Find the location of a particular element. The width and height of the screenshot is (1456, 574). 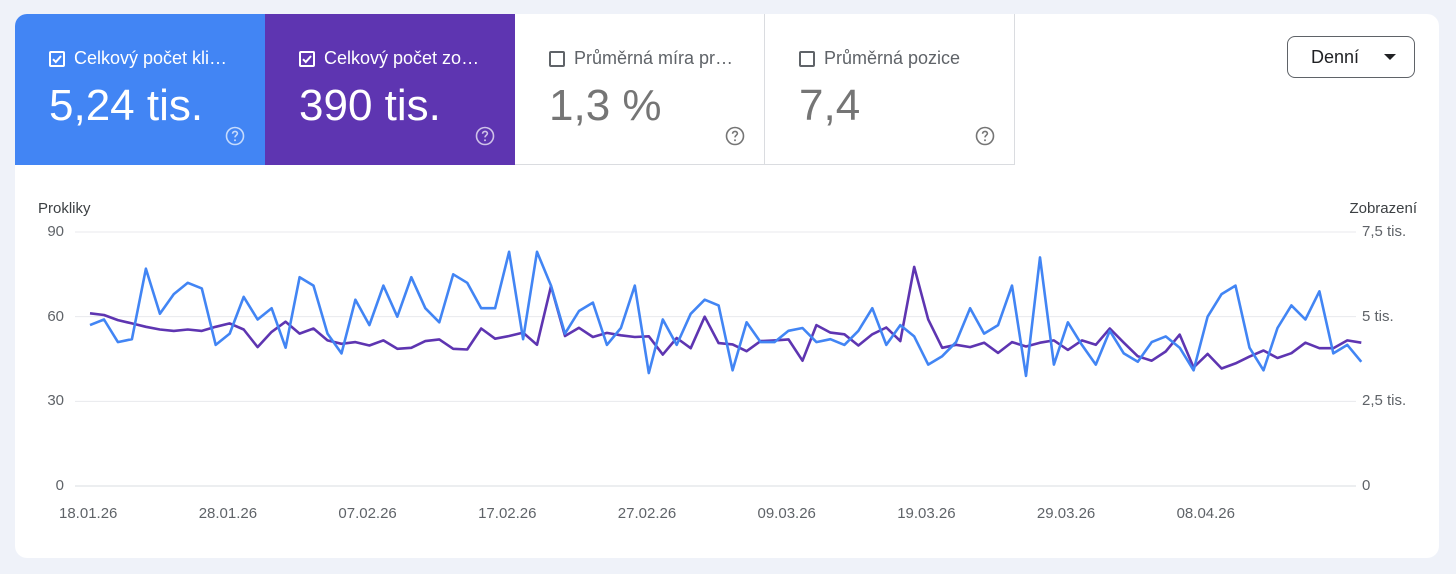

x-tick-label: 18.01.26 is located at coordinates (88, 513).